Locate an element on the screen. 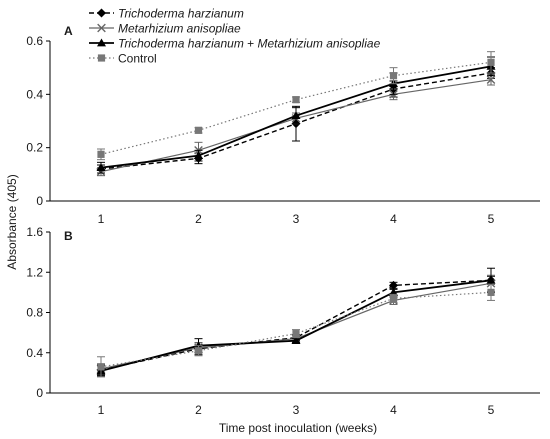 The height and width of the screenshot is (439, 550). legend-label: Metarhizium anisopliae is located at coordinates (179, 29).